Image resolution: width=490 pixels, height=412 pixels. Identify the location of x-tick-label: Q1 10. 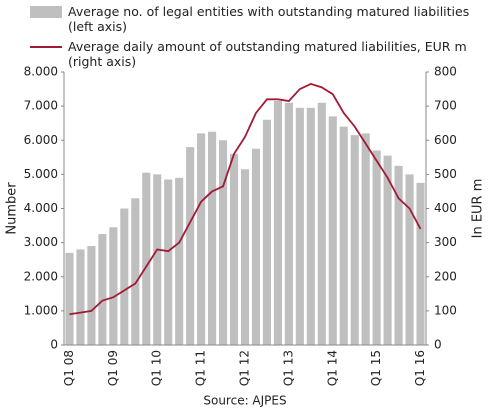
(157, 368).